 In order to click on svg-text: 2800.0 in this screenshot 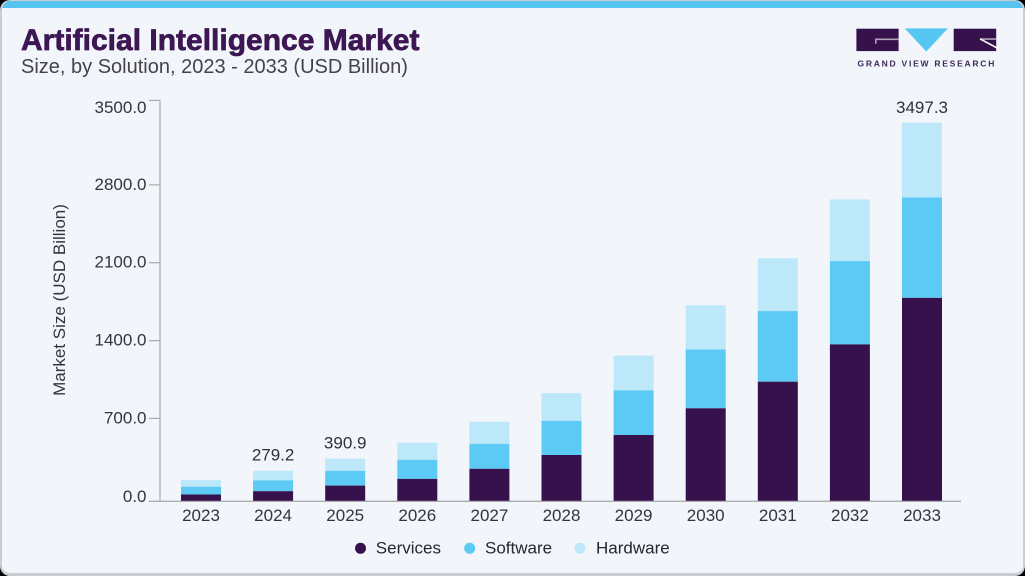, I will do `click(121, 184)`.